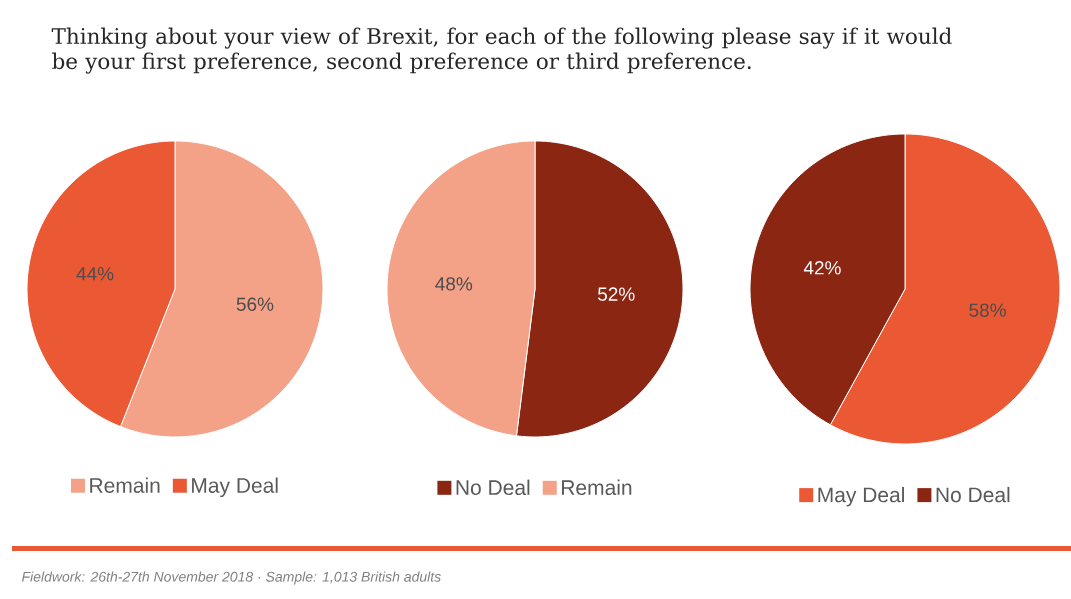 Image resolution: width=1071 pixels, height=599 pixels. What do you see at coordinates (95, 274) in the screenshot?
I see `data-label: 44%` at bounding box center [95, 274].